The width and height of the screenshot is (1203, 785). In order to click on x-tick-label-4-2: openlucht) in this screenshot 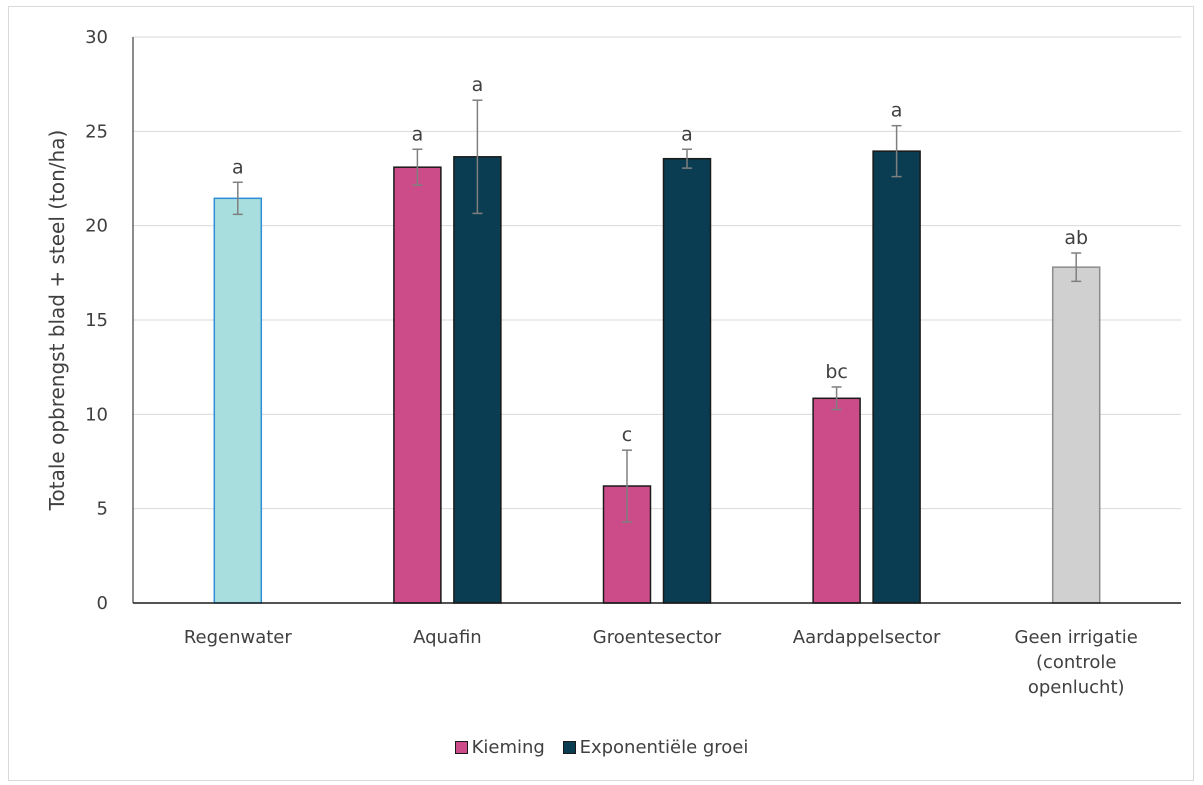, I will do `click(1076, 687)`.